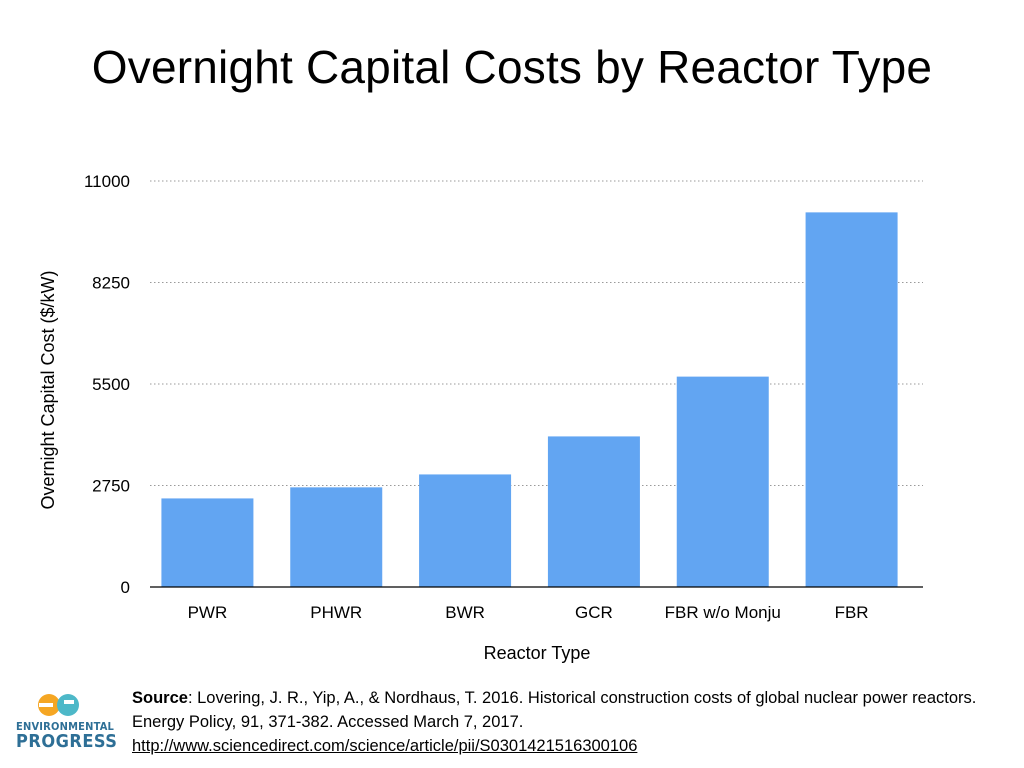 This screenshot has width=1024, height=768. Describe the element at coordinates (65, 726) in the screenshot. I see `logo-text-line1: ENVIRONMENTAL` at that location.